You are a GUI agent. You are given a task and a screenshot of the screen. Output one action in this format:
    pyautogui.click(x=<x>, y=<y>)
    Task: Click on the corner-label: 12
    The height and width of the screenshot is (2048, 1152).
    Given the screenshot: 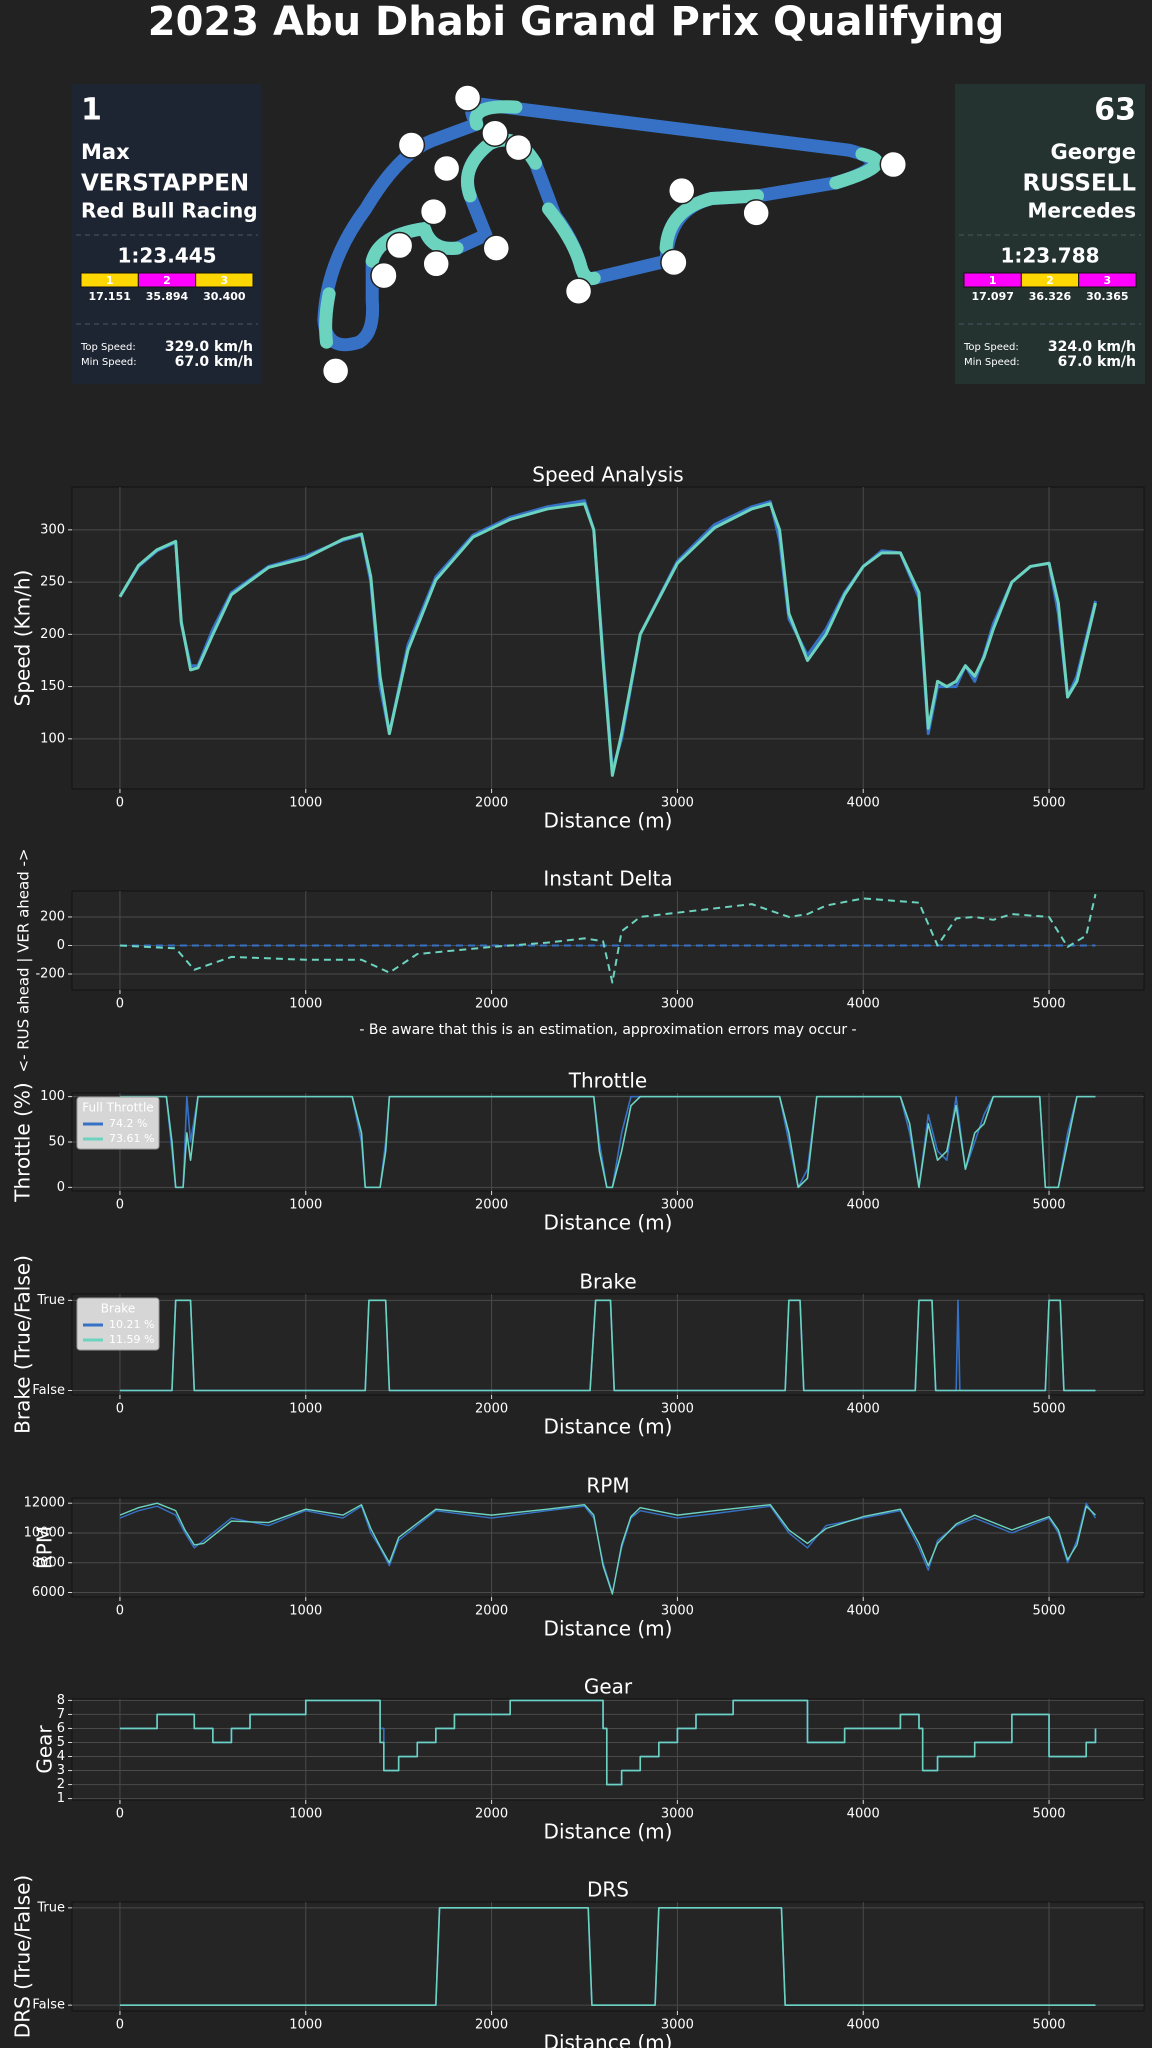 What is the action you would take?
    pyautogui.click(x=433, y=212)
    